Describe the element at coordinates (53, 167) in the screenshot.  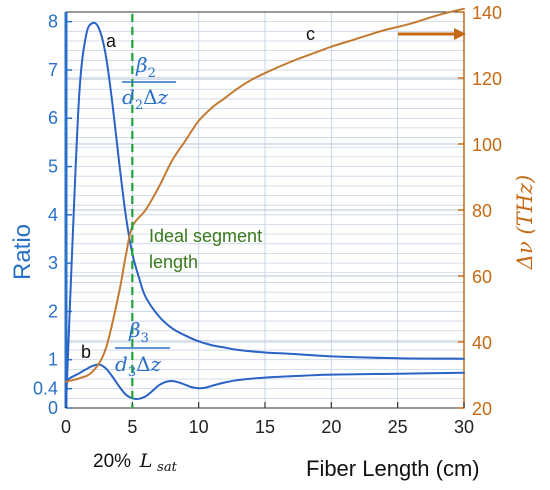
I see `left-tick-label: 5` at that location.